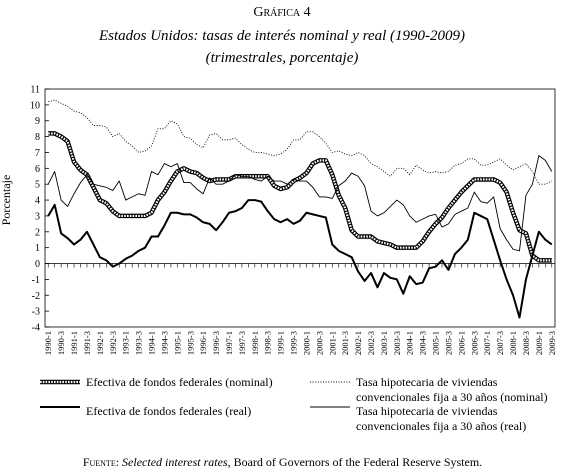 The image size is (565, 475). What do you see at coordinates (177, 343) in the screenshot?
I see `x-tick-label: 1995-1` at bounding box center [177, 343].